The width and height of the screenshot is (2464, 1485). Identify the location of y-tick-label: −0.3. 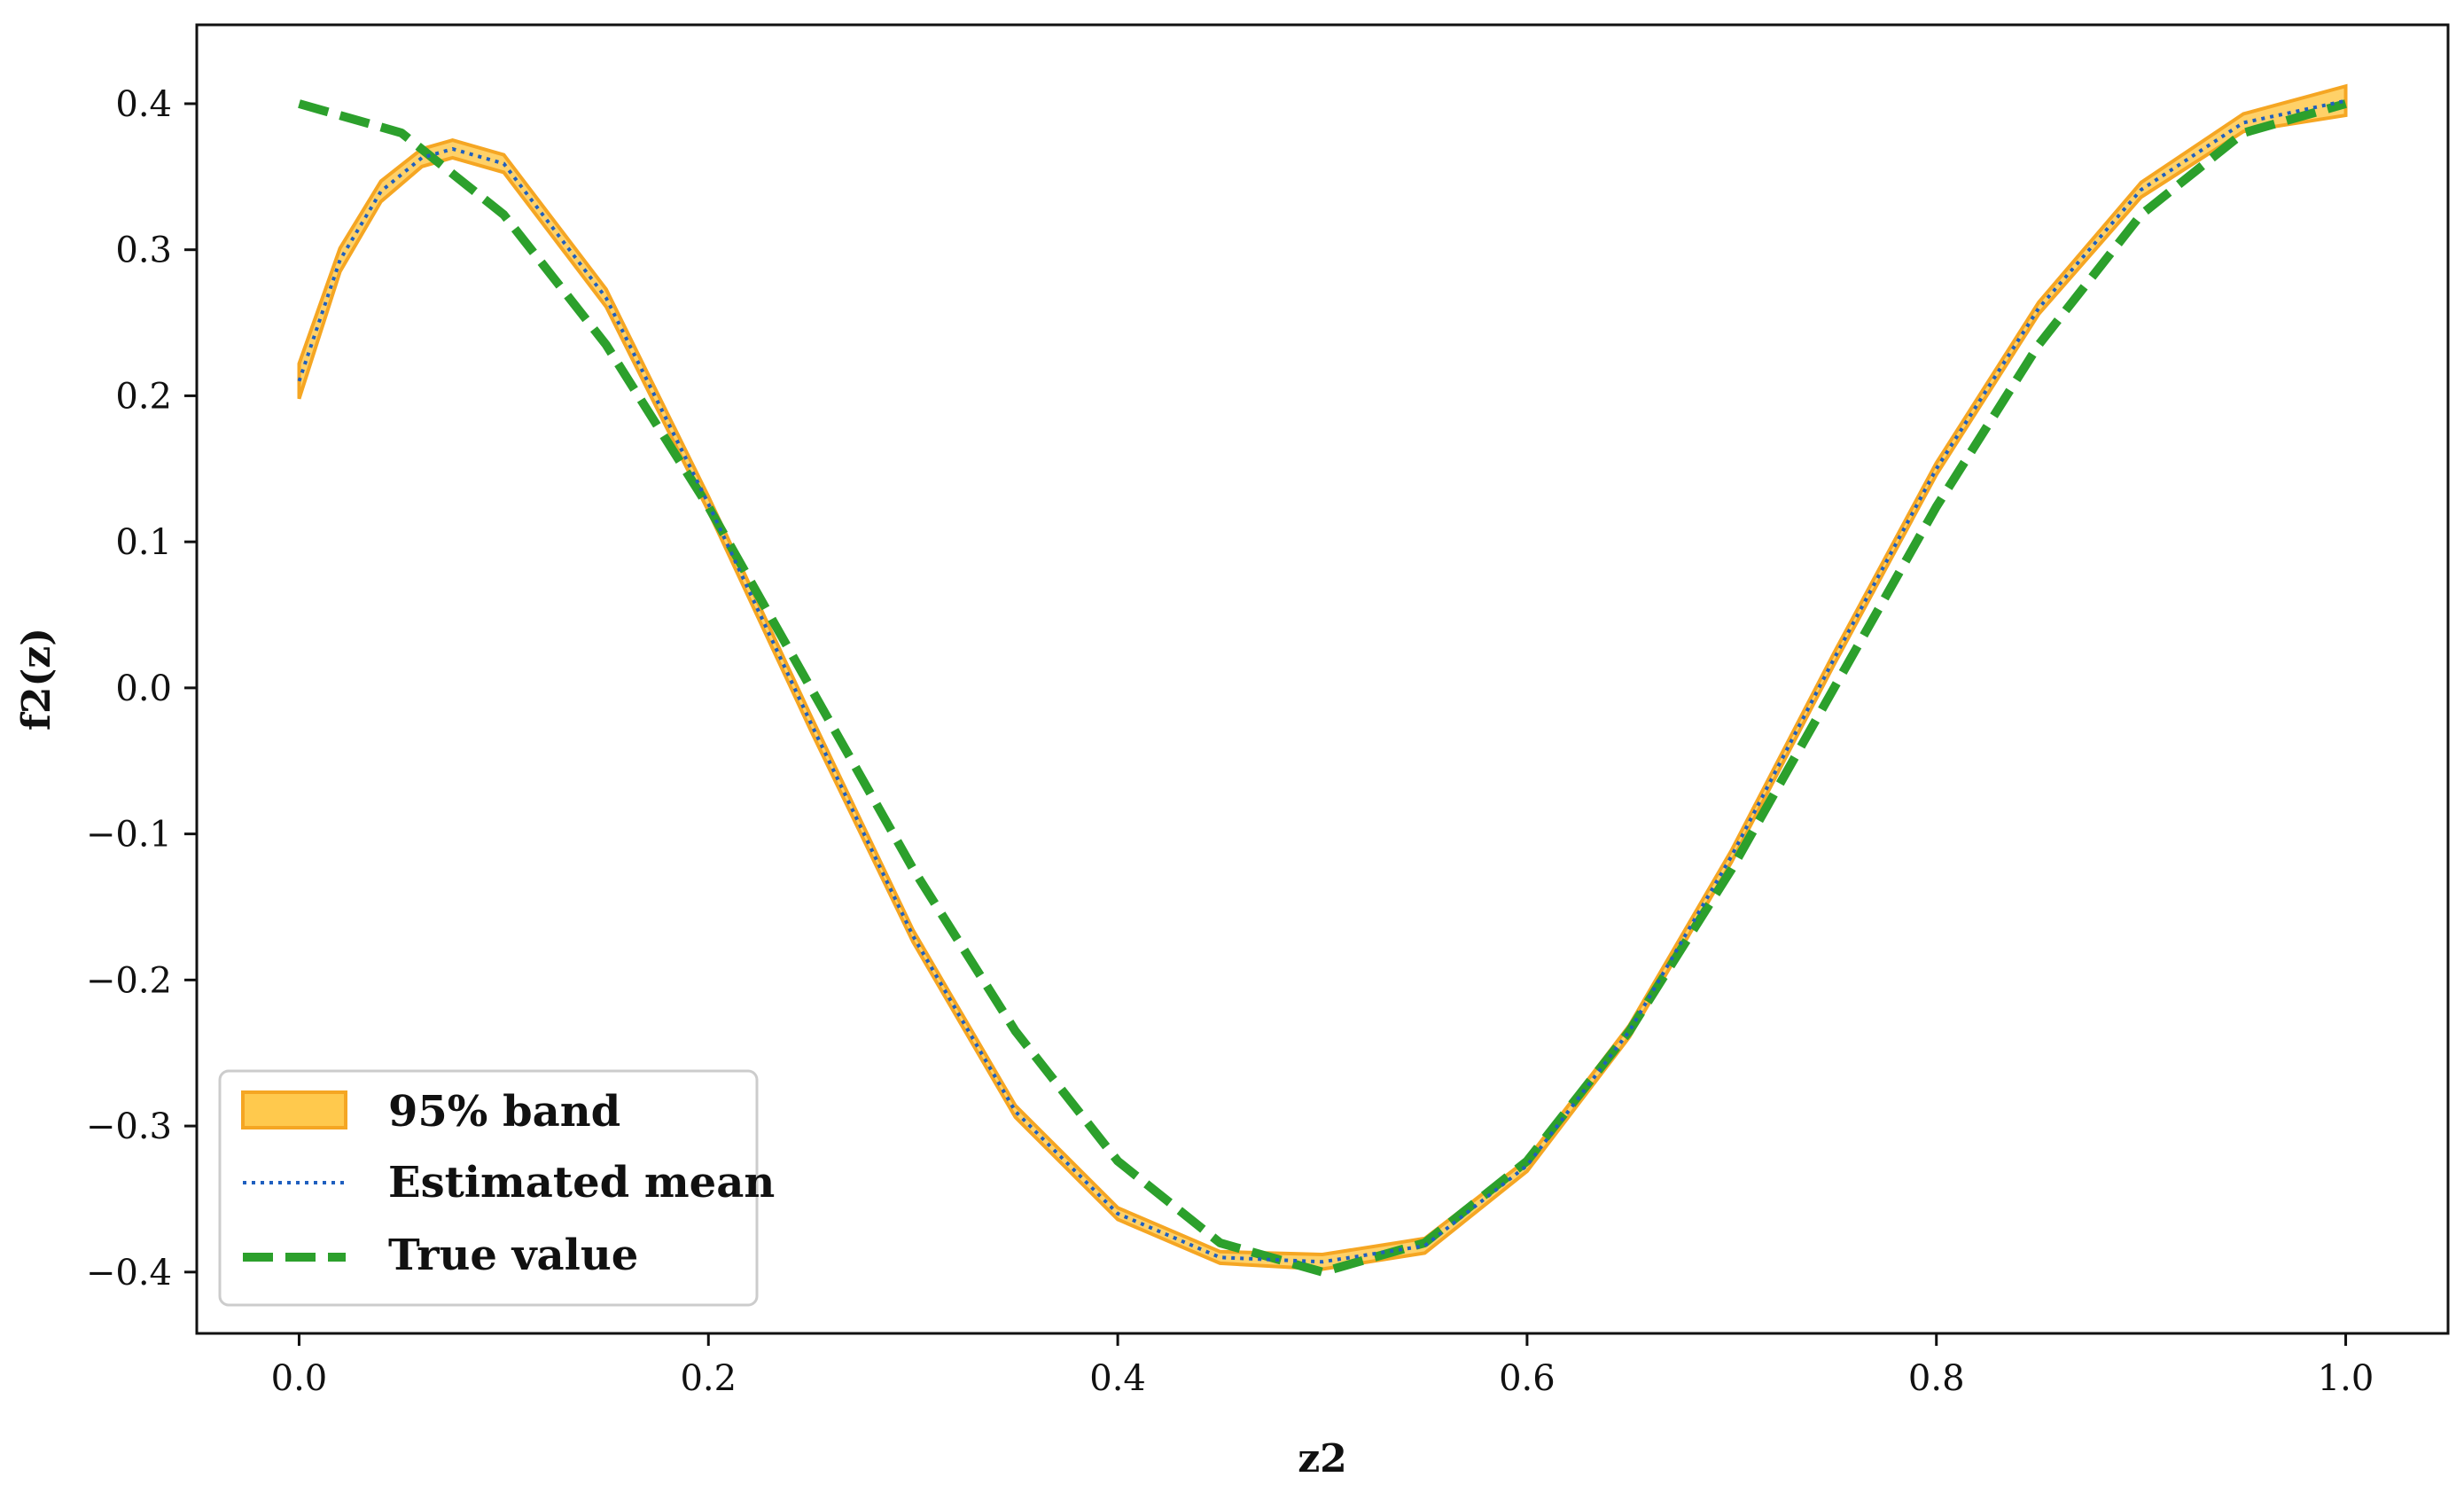
(129, 1126).